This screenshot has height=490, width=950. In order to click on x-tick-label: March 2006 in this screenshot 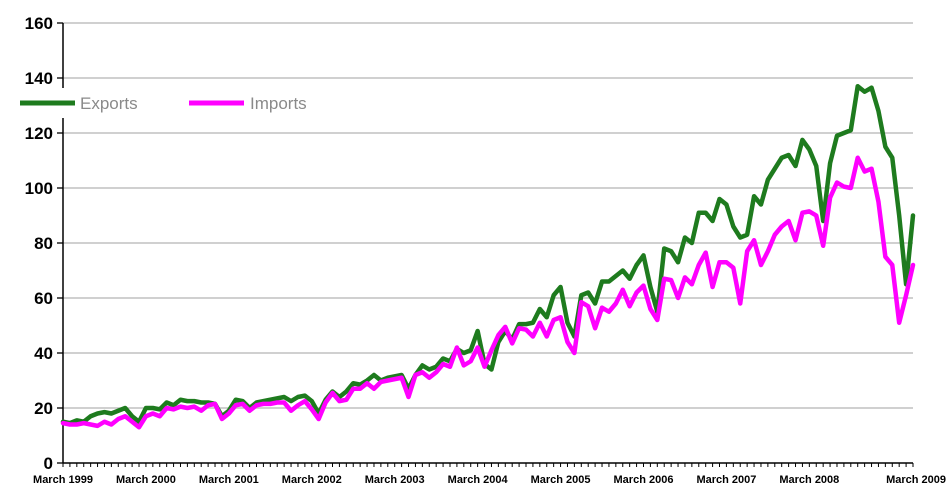, I will do `click(644, 480)`.